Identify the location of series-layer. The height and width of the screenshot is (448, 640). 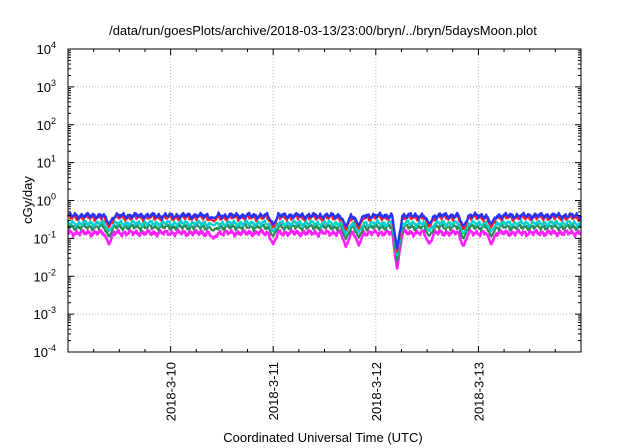
(324, 240).